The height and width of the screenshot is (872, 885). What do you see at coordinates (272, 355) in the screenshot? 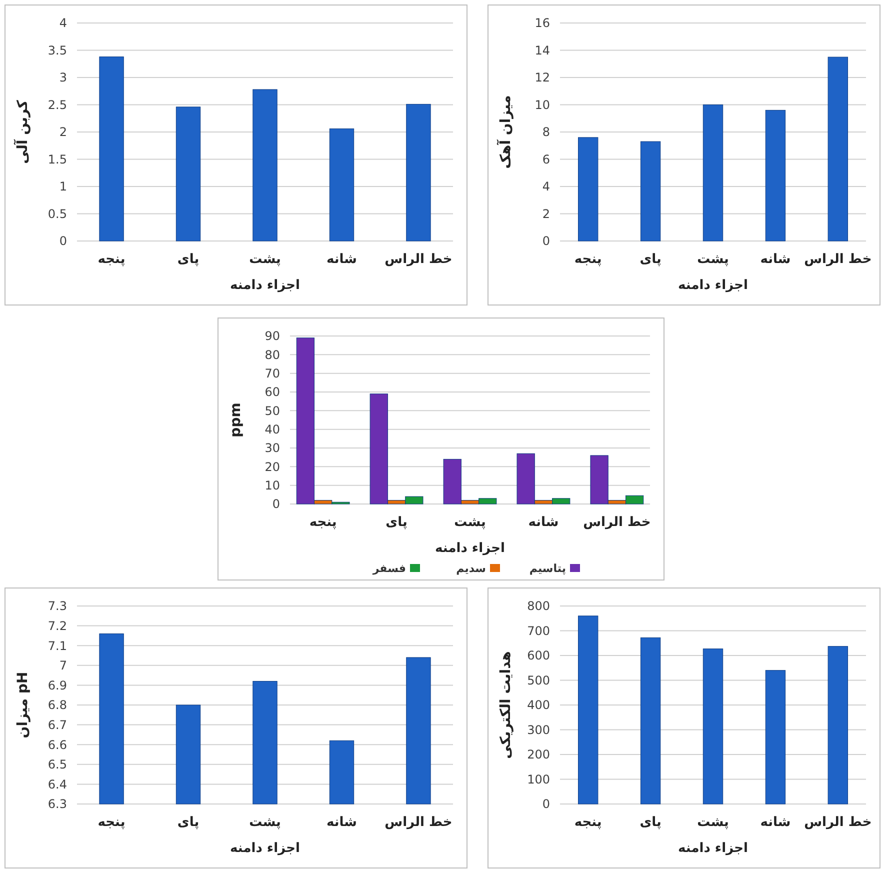
I see `y-tick-label: 80` at bounding box center [272, 355].